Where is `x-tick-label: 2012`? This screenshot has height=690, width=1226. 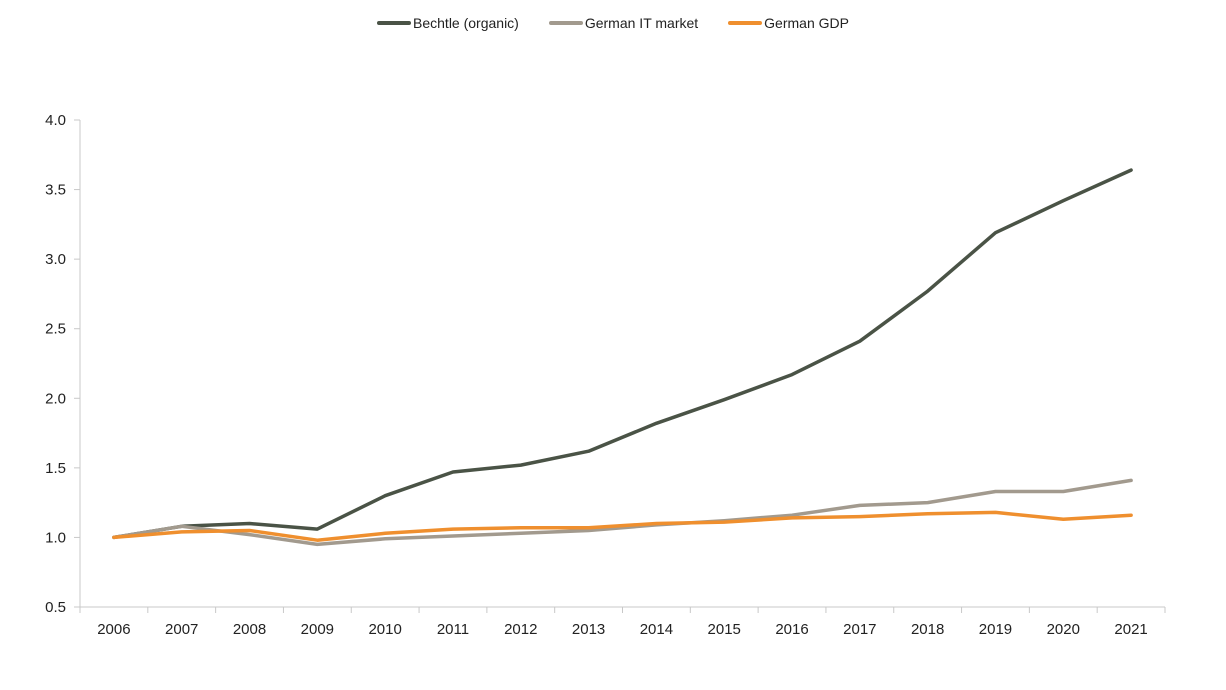
x-tick-label: 2012 is located at coordinates (520, 629).